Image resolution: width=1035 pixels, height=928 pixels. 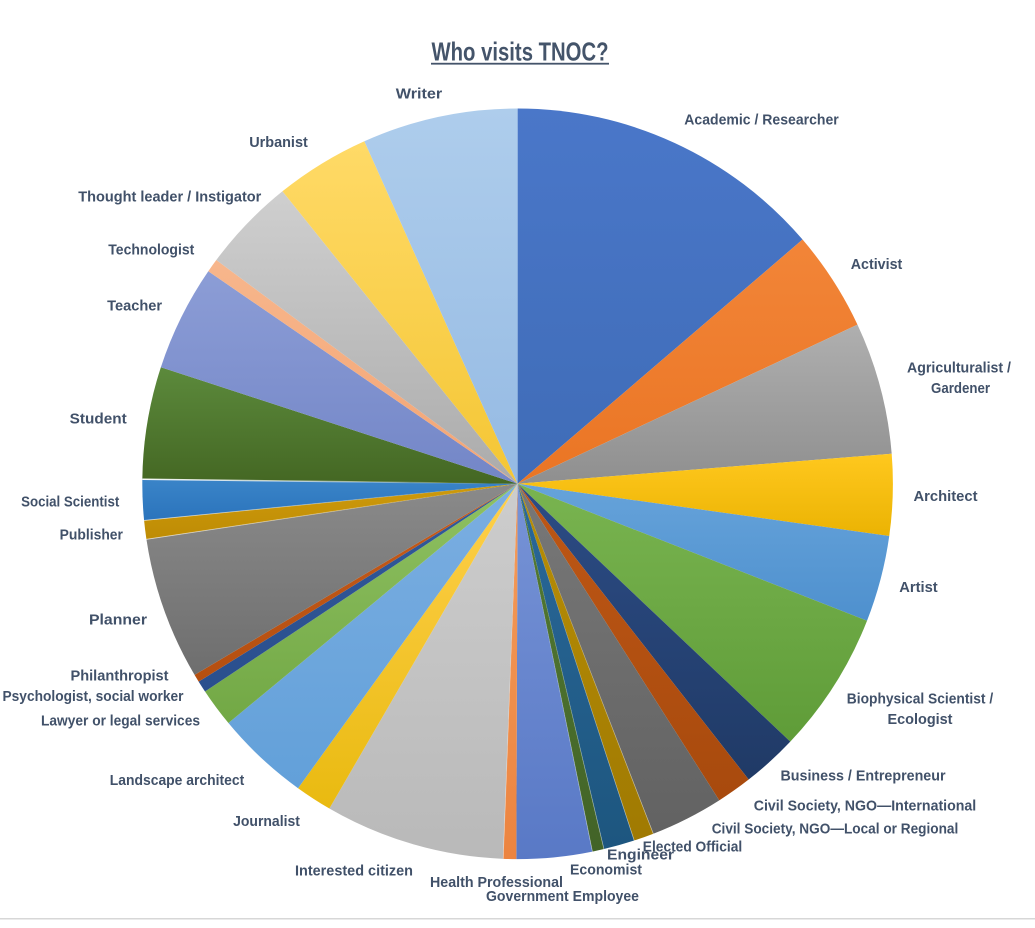 What do you see at coordinates (98, 419) in the screenshot?
I see `svg-text: Student` at bounding box center [98, 419].